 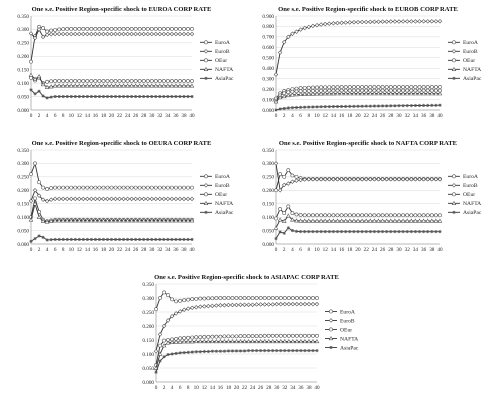 I want to click on x-tick-label: 32, so click(x=160, y=116).